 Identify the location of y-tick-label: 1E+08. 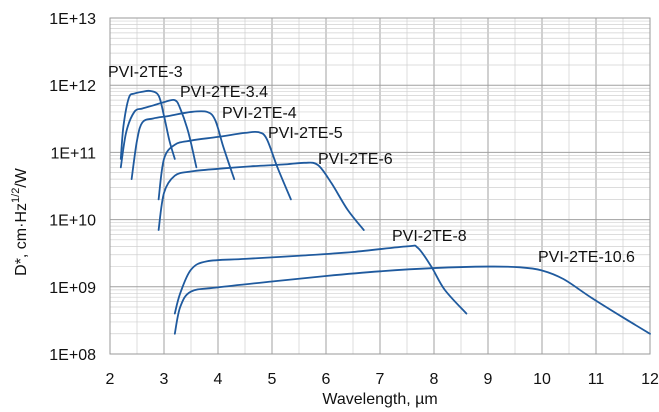
(72, 355).